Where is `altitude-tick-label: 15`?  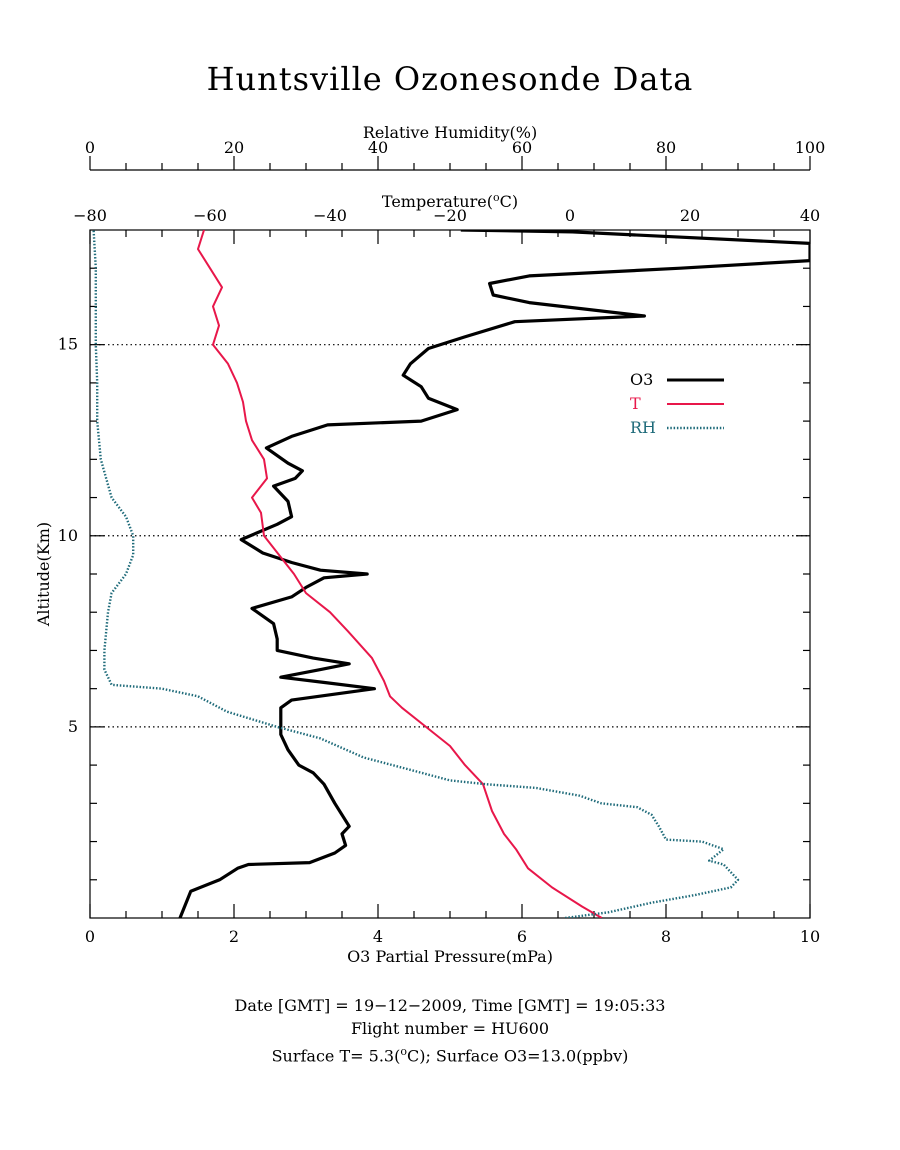 altitude-tick-label: 15 is located at coordinates (68, 344).